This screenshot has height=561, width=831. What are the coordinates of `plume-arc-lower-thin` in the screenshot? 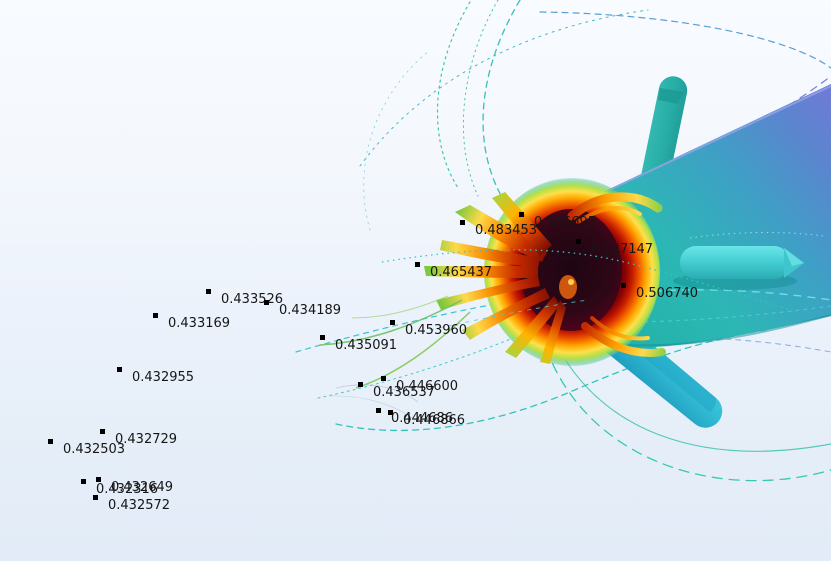 It's located at (620, 328).